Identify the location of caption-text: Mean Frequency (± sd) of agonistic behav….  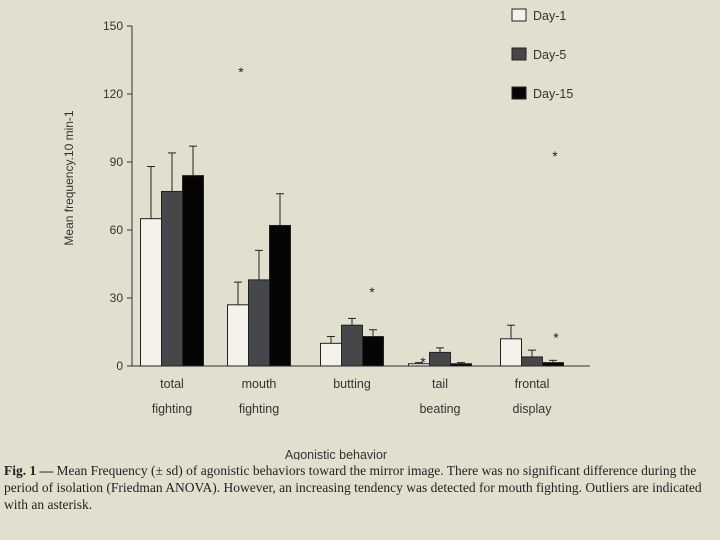
(353, 487).